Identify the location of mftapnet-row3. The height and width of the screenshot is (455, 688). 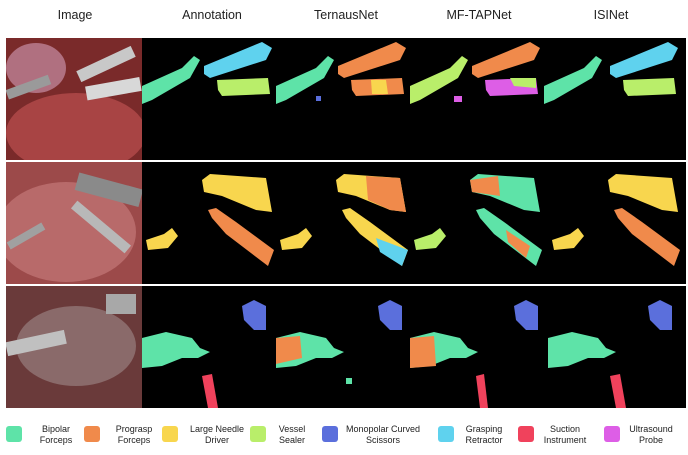
(477, 347).